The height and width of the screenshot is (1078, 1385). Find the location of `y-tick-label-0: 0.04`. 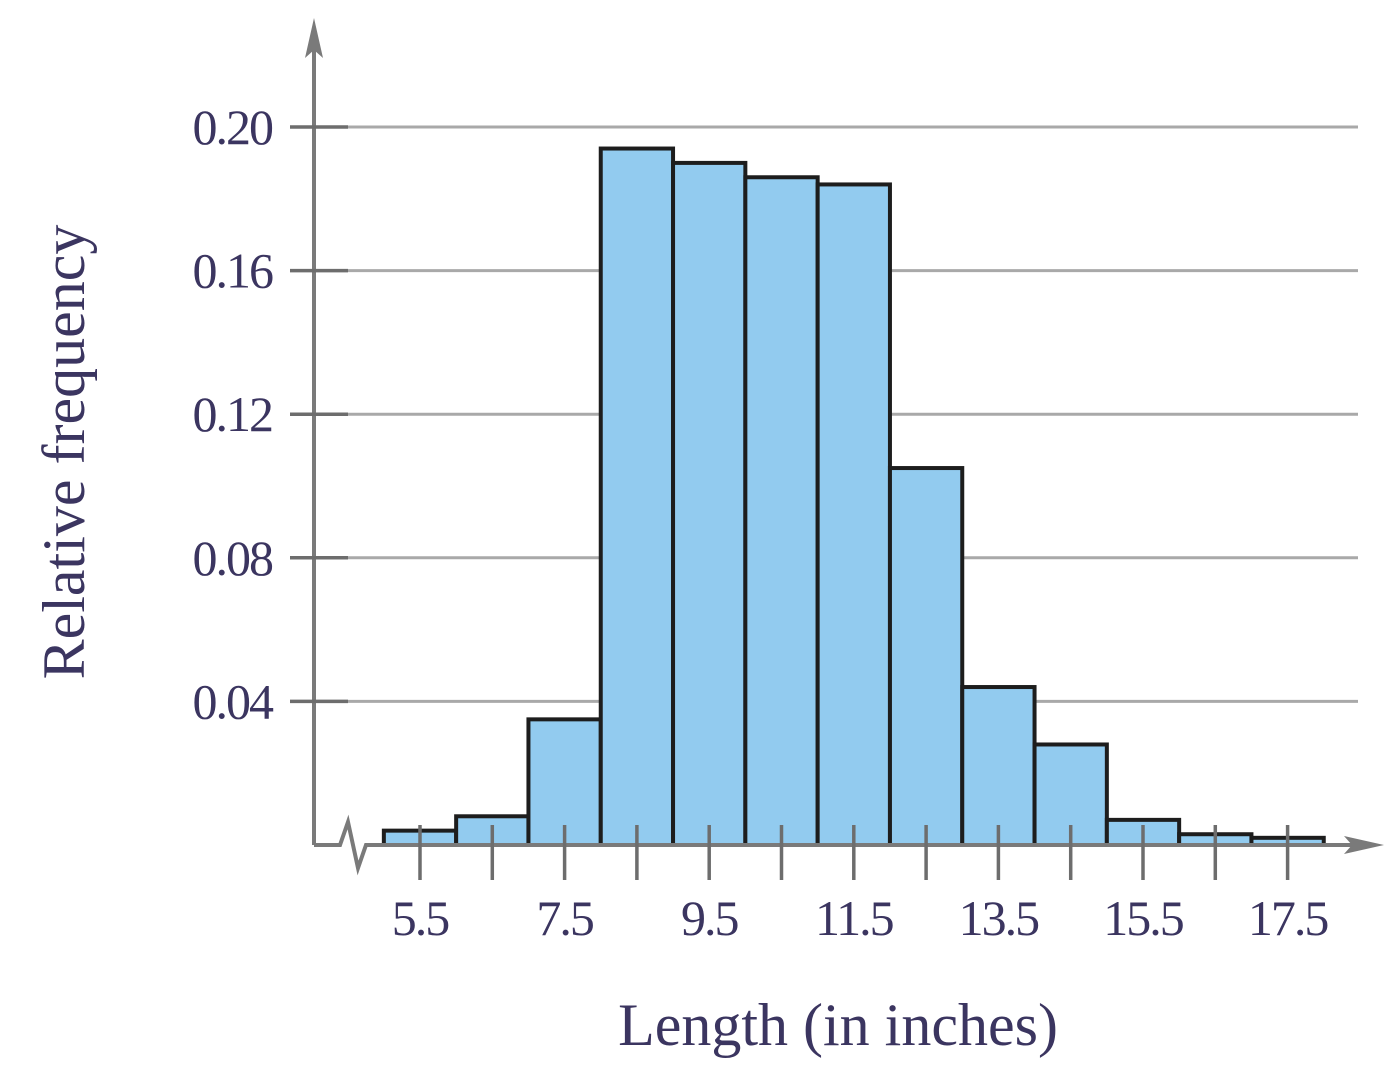

y-tick-label-0: 0.04 is located at coordinates (234, 701).